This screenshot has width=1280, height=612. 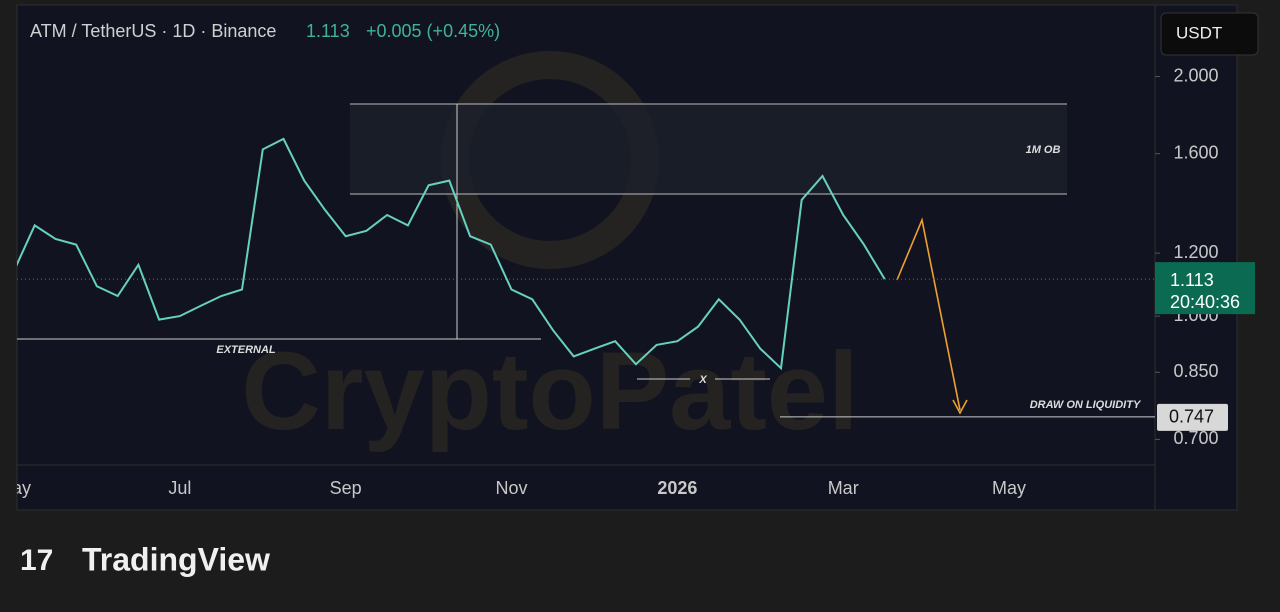 I want to click on ob-zone, so click(x=708, y=149).